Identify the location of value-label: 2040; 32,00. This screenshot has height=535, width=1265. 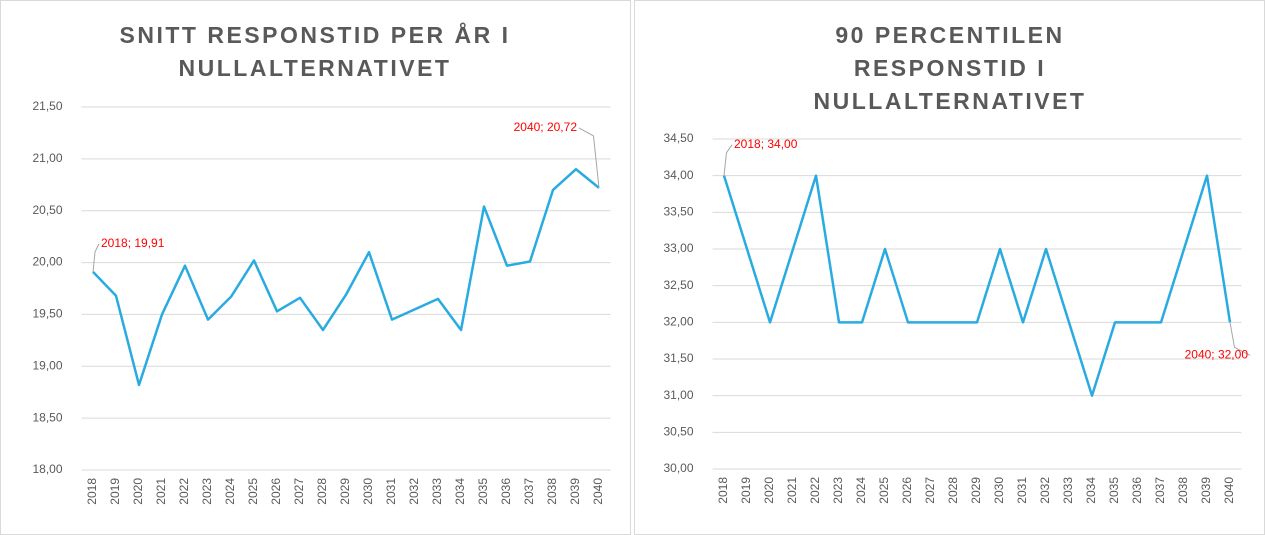
(1217, 355).